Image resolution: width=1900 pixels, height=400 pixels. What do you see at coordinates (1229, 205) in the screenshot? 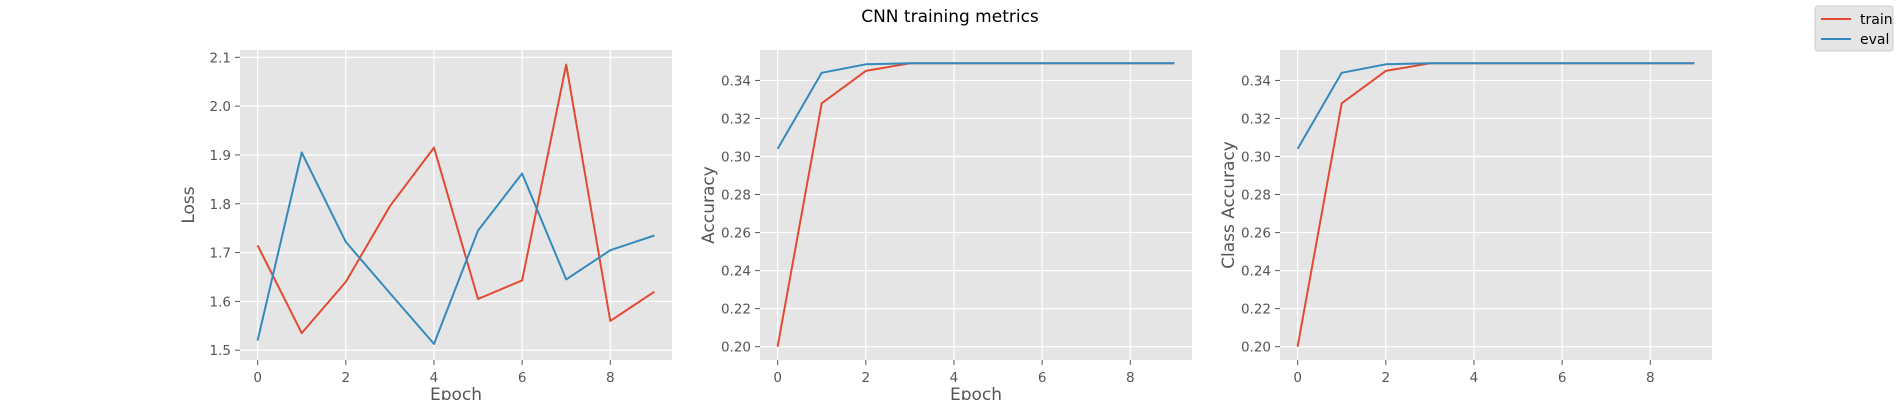
I see `class-accuracy-y-axis-label: Class Accuracy` at bounding box center [1229, 205].